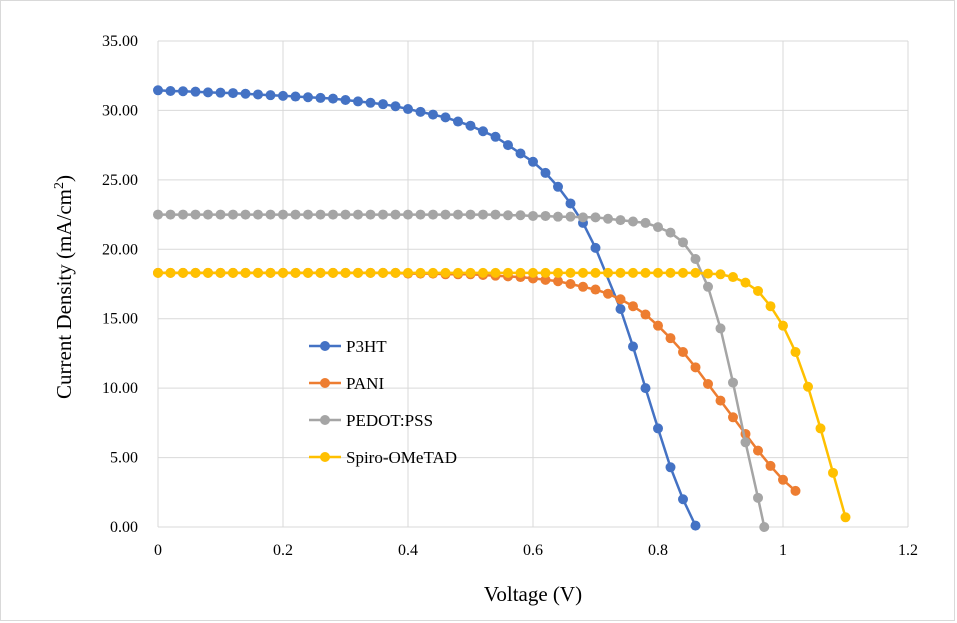  I want to click on x-tick-label: 0.4, so click(408, 550).